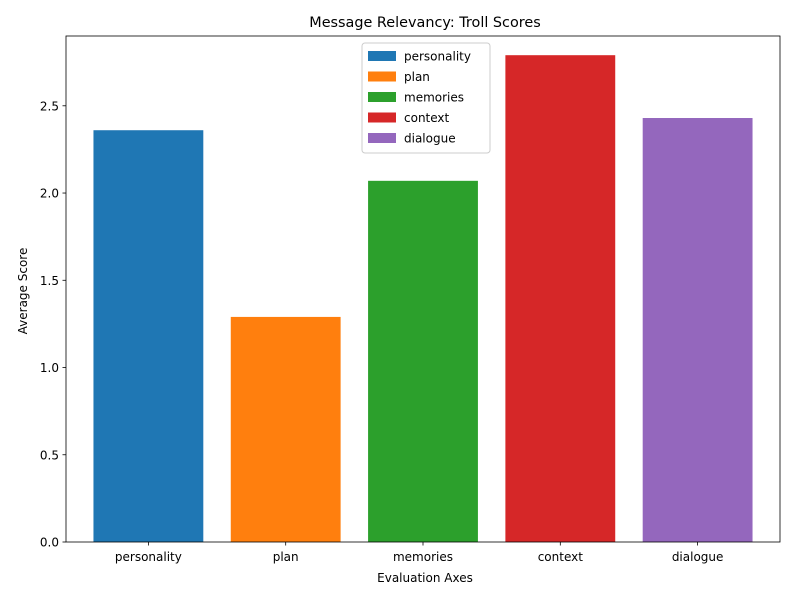 The width and height of the screenshot is (800, 600). Describe the element at coordinates (427, 118) in the screenshot. I see `legend-label-context: context` at that location.